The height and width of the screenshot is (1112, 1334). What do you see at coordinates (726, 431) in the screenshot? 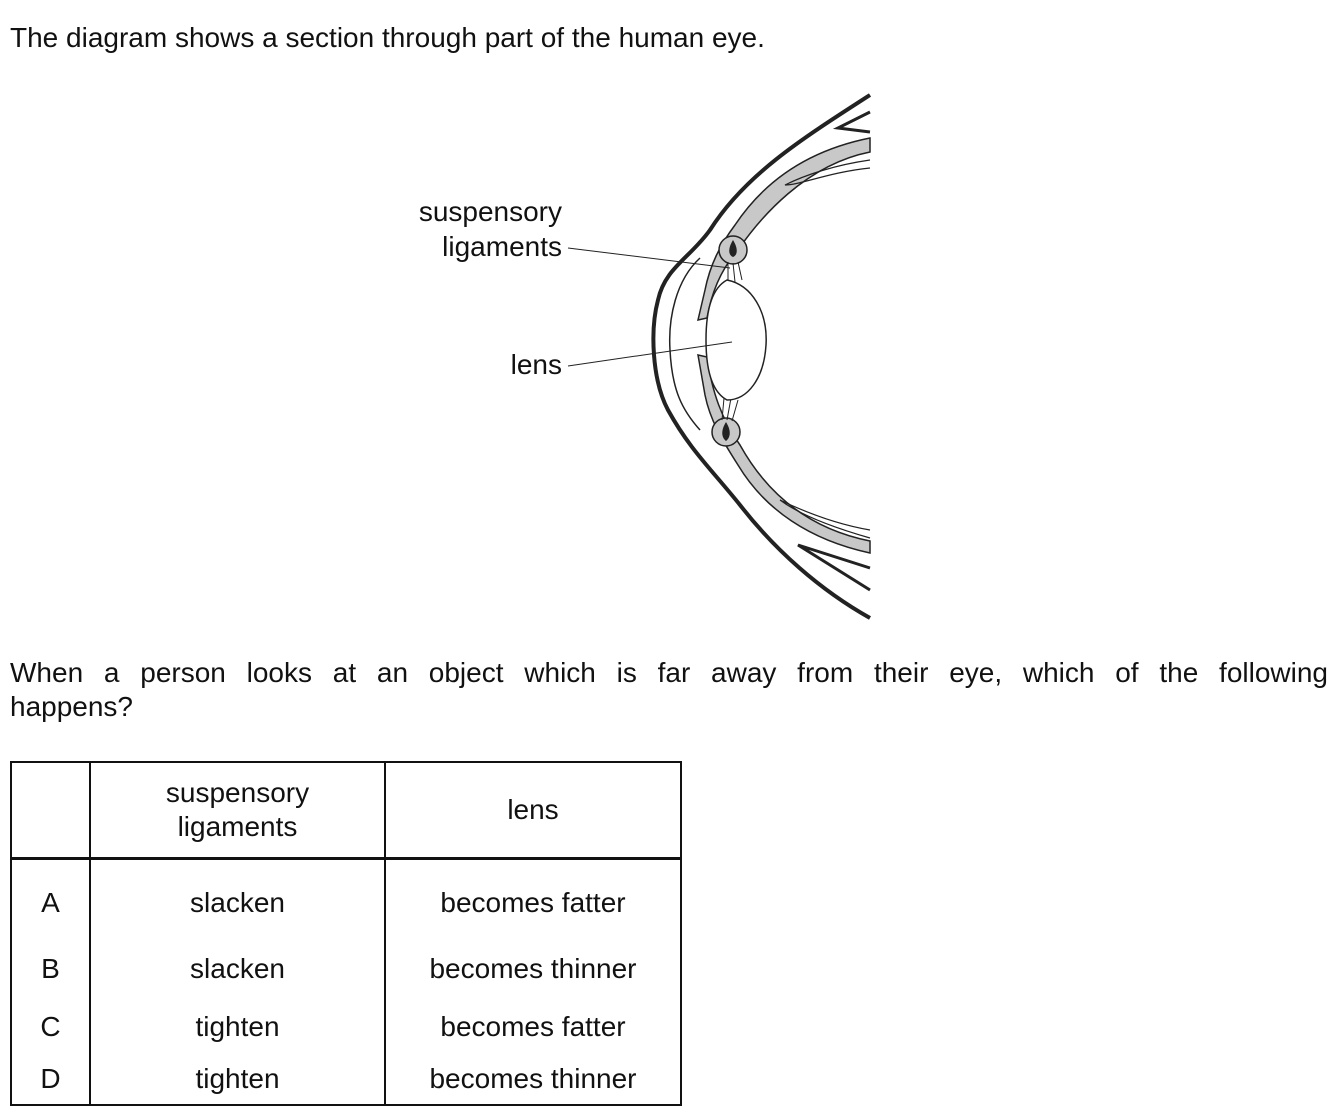
I see `lower-ciliary-dot` at bounding box center [726, 431].